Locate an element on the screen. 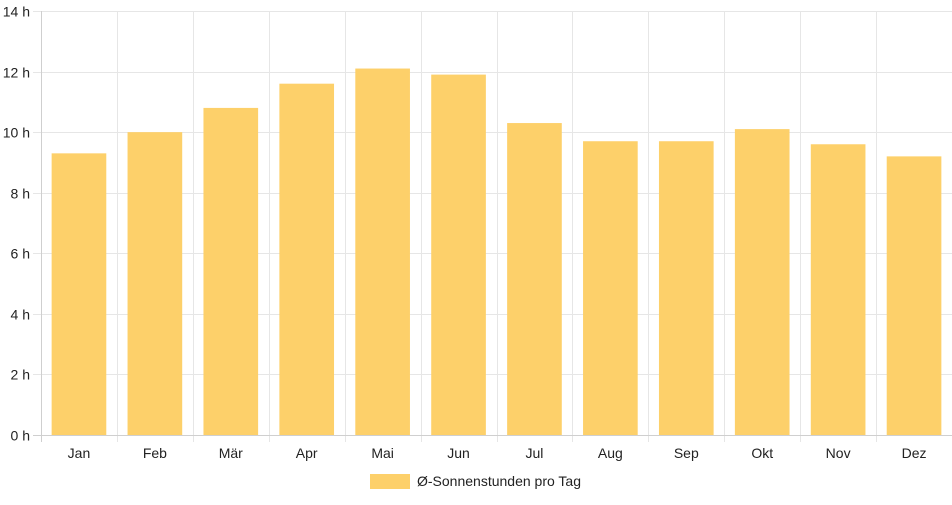 The width and height of the screenshot is (952, 505). y-tick-label: 6 h is located at coordinates (20, 254).